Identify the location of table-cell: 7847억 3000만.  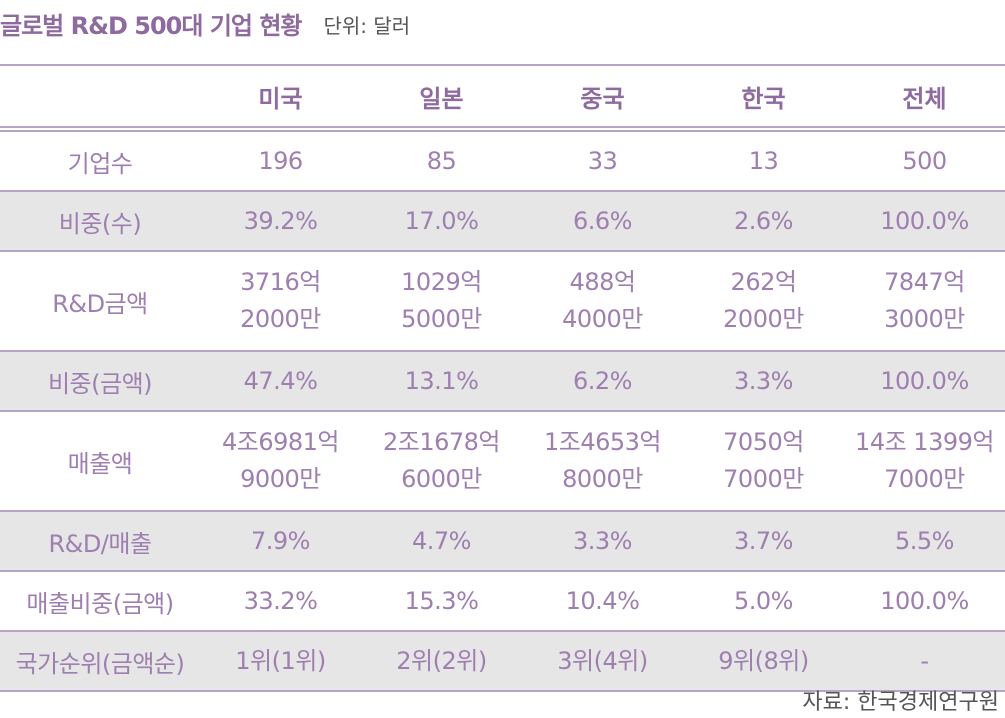
(924, 301).